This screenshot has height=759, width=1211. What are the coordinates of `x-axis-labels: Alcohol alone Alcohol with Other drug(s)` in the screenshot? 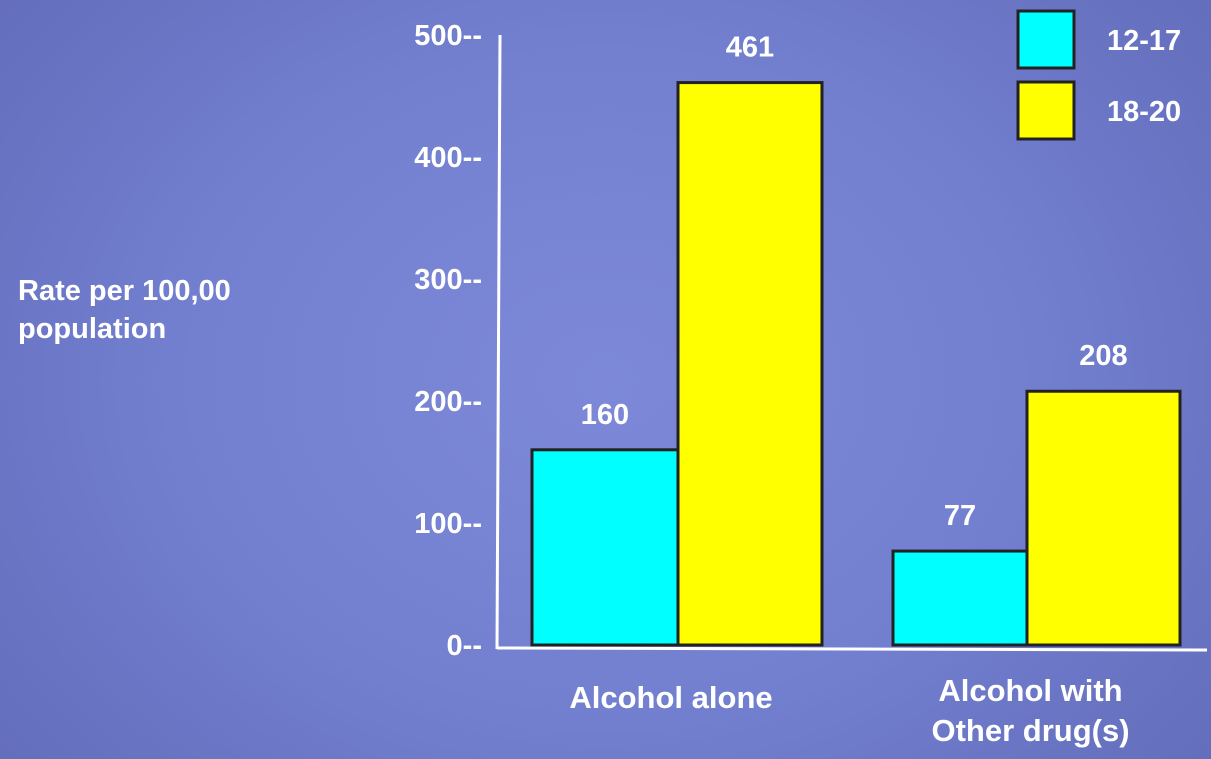 It's located at (849, 710).